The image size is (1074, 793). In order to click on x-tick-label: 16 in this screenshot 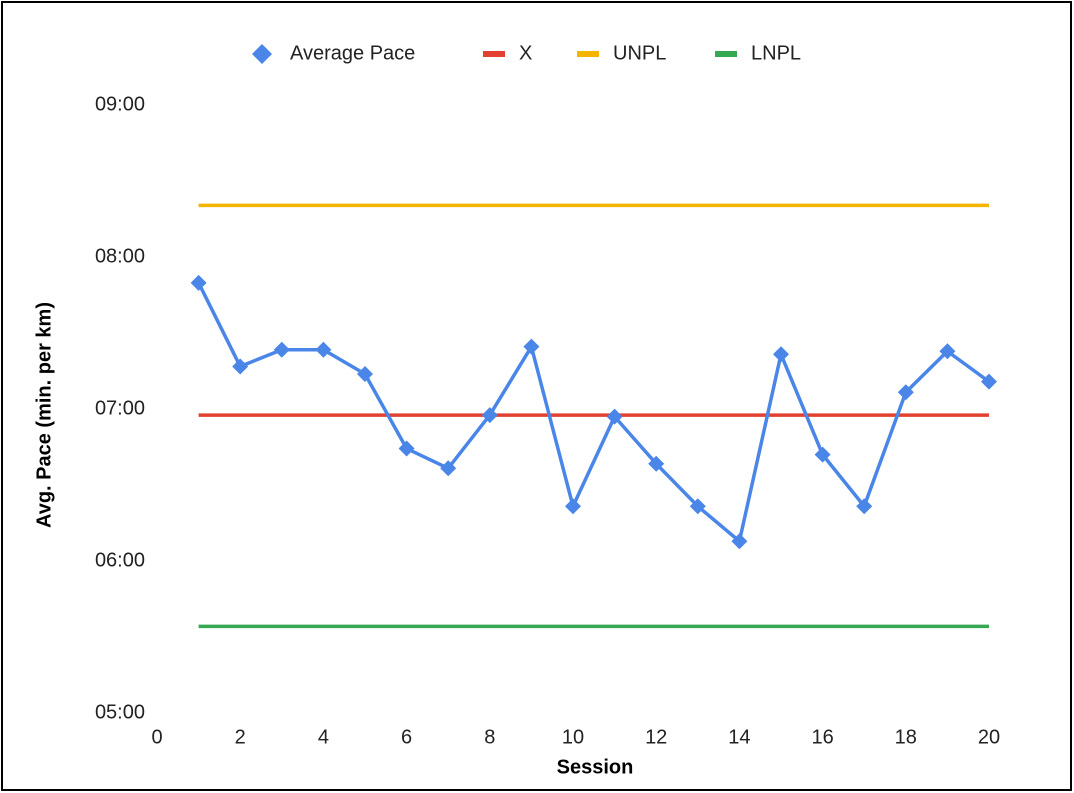, I will do `click(822, 737)`.